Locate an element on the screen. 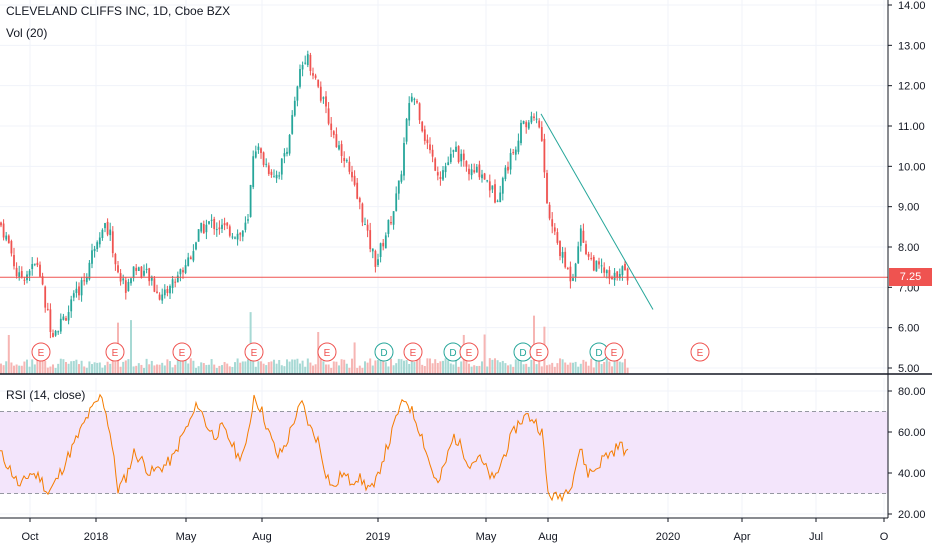  rsi-legend: RSI (14, close) is located at coordinates (46, 395).